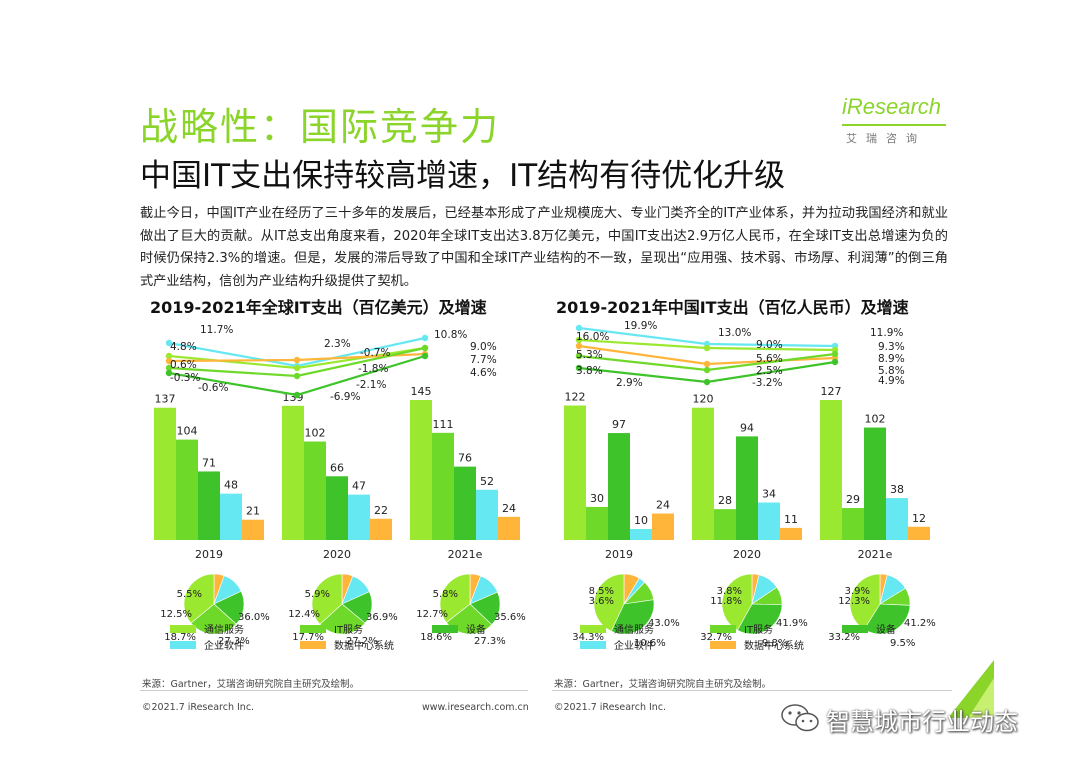 This screenshot has width=1080, height=764. Describe the element at coordinates (663, 505) in the screenshot. I see `bar-label-数据中心系统-2019: 24` at that location.